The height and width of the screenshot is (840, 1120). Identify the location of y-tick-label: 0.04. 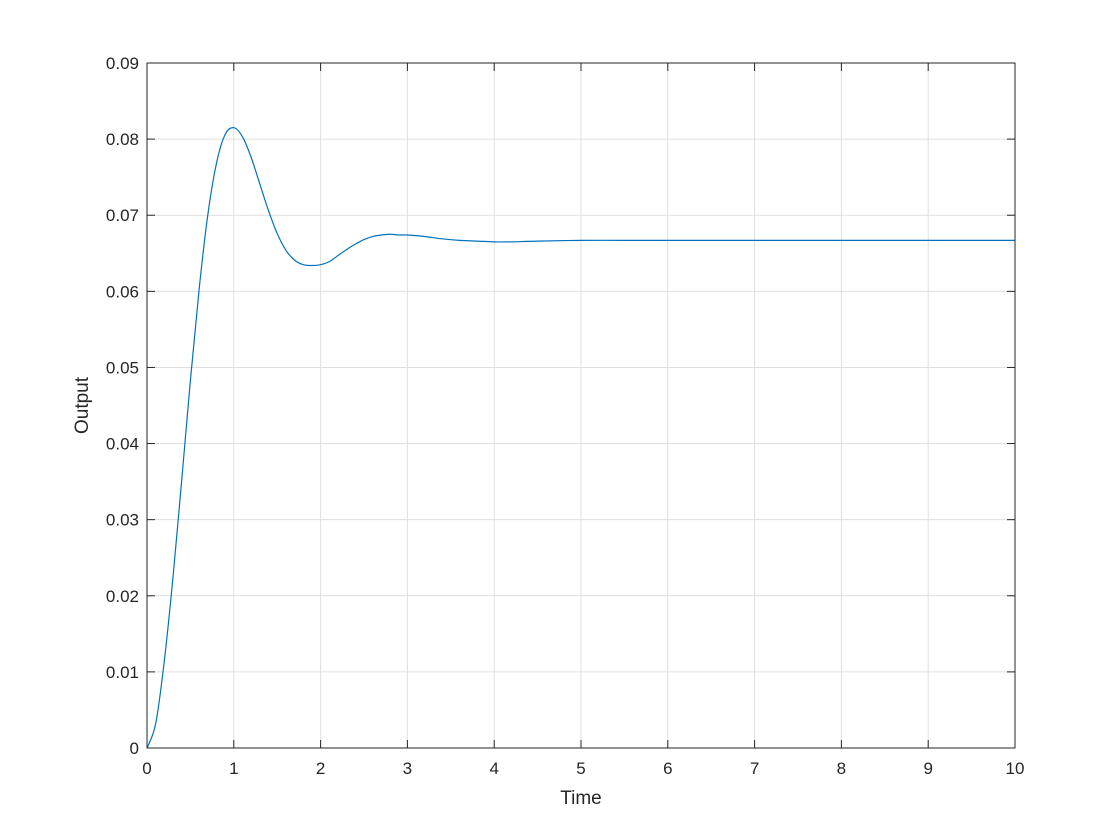
(122, 444).